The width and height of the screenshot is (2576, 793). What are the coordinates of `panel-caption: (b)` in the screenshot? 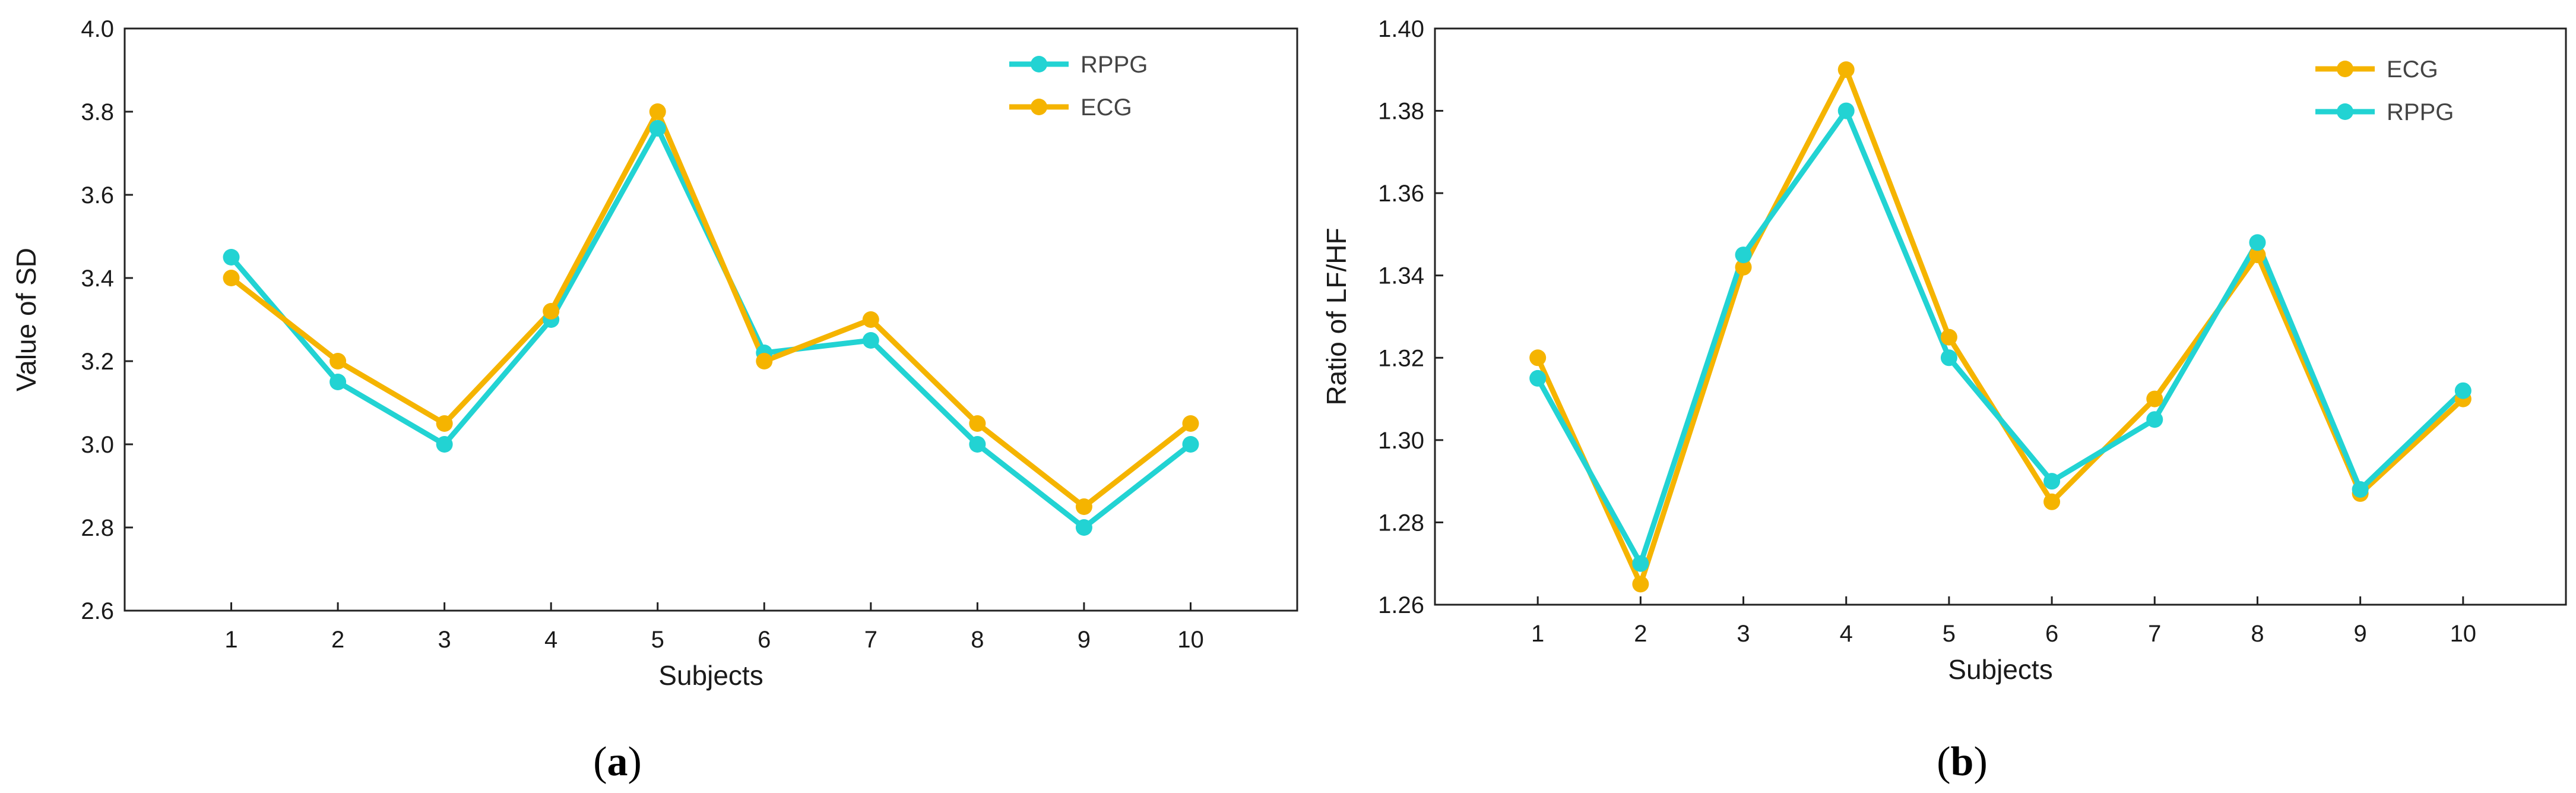 It's located at (1963, 762).